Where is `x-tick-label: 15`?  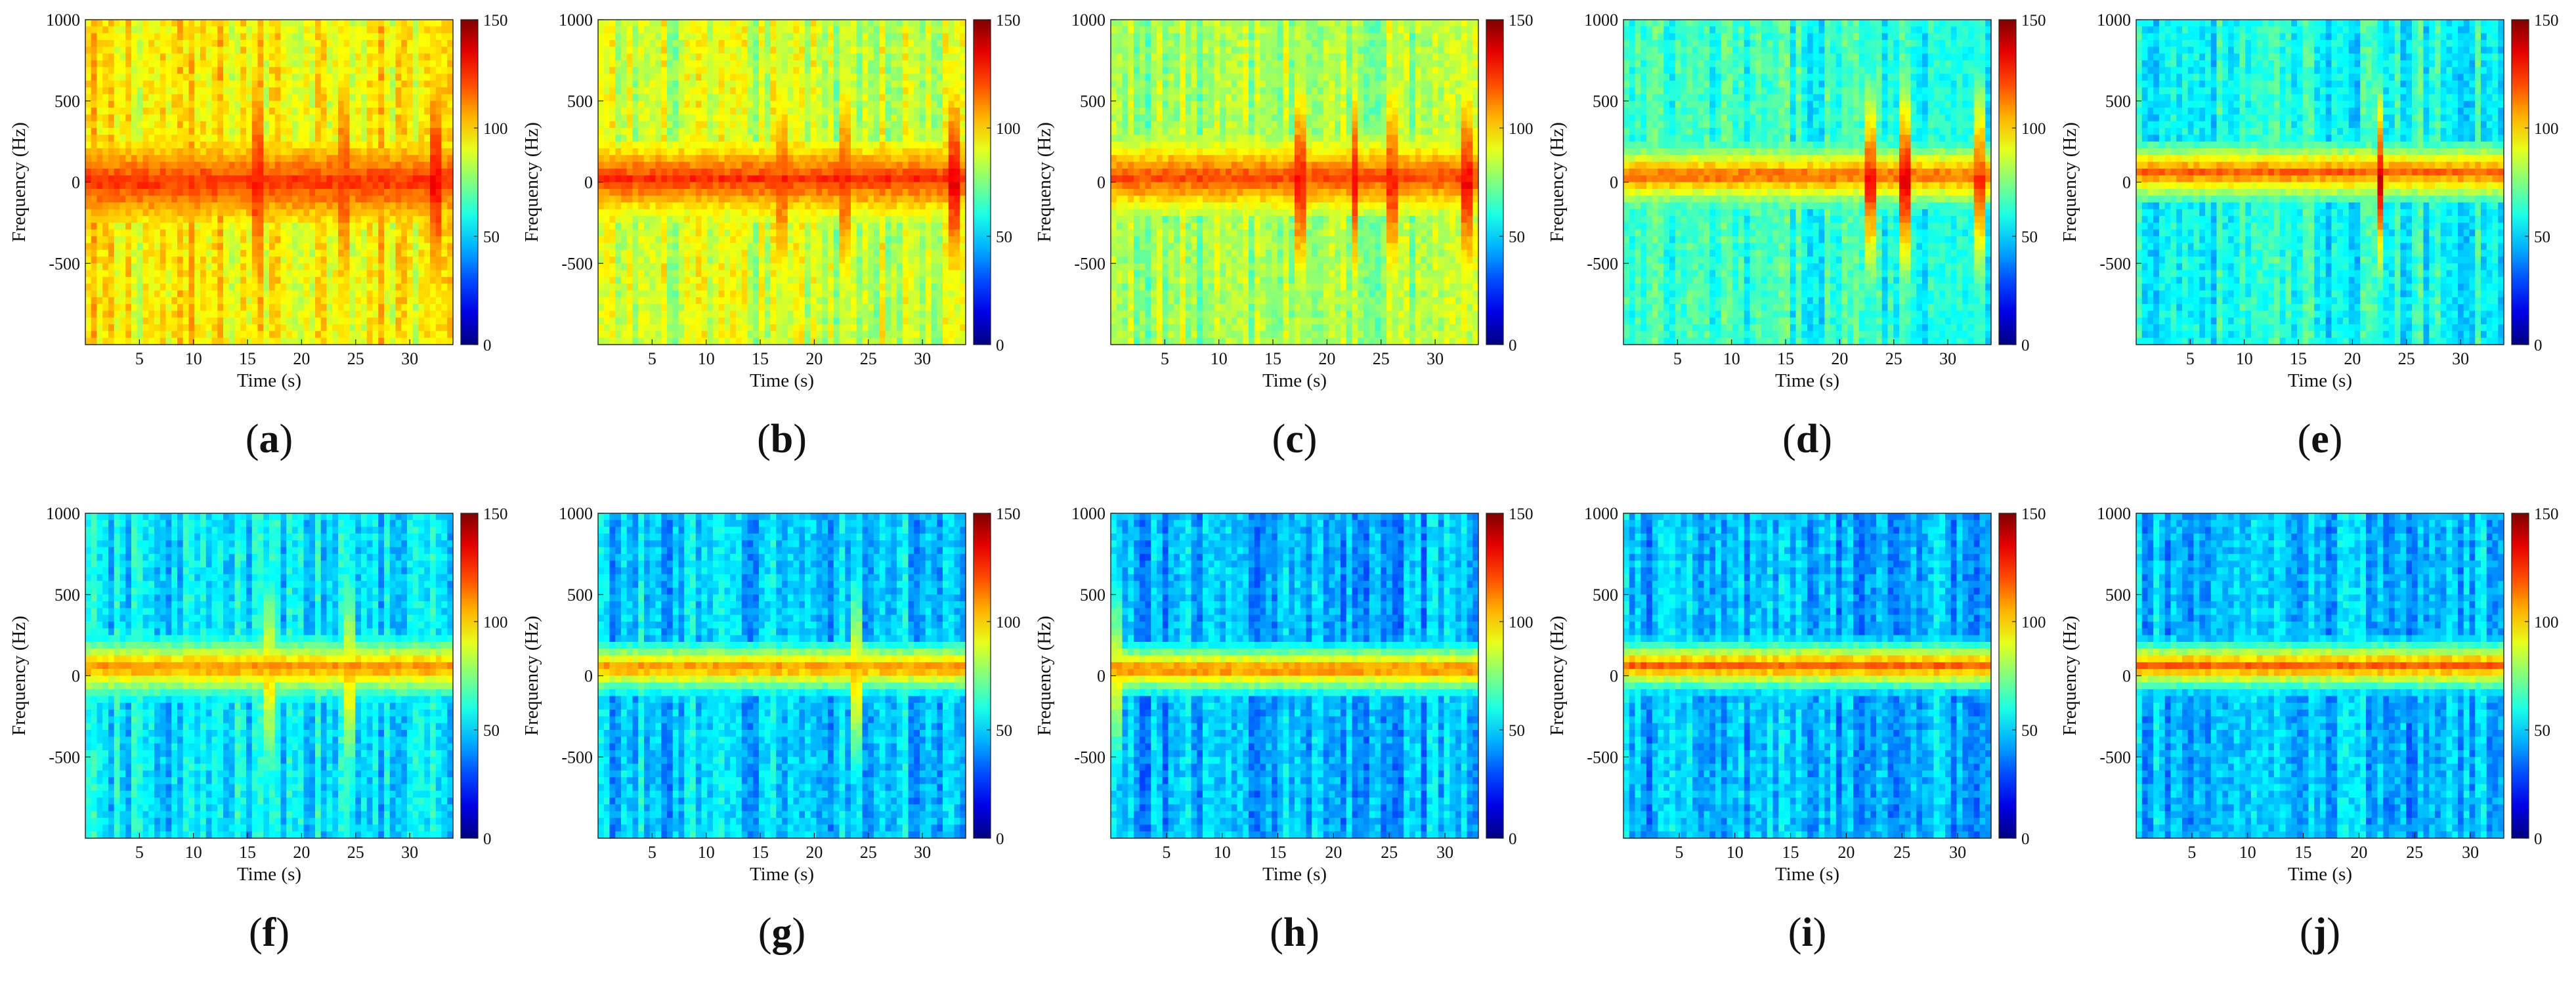 x-tick-label: 15 is located at coordinates (248, 359).